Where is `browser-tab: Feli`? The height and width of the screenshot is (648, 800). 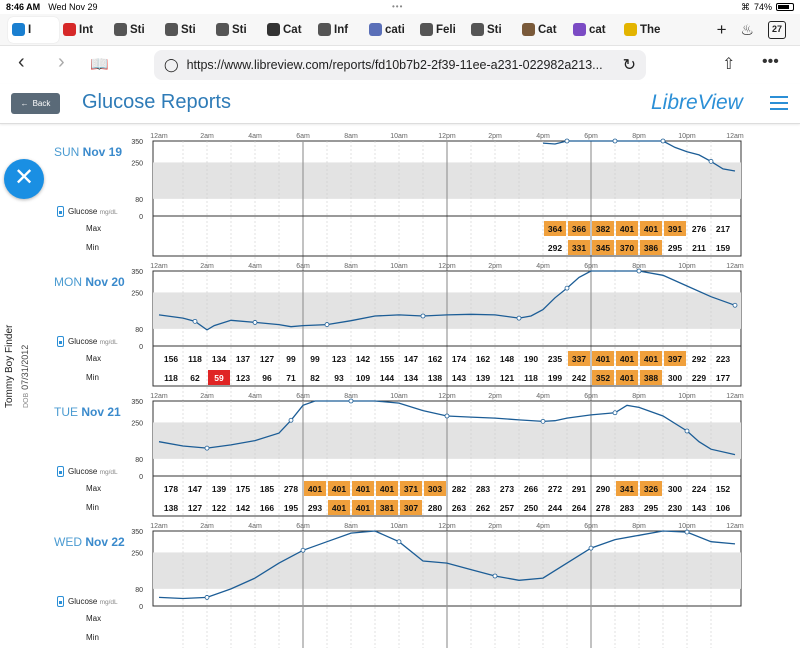
browser-tab: Feli is located at coordinates (441, 30).